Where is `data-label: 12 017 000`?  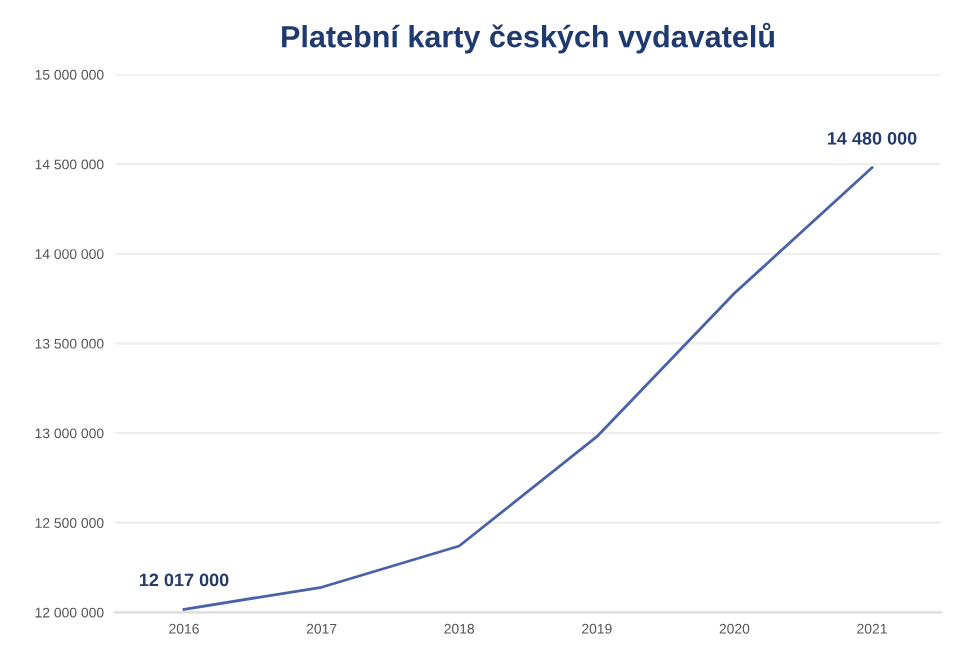 data-label: 12 017 000 is located at coordinates (184, 580).